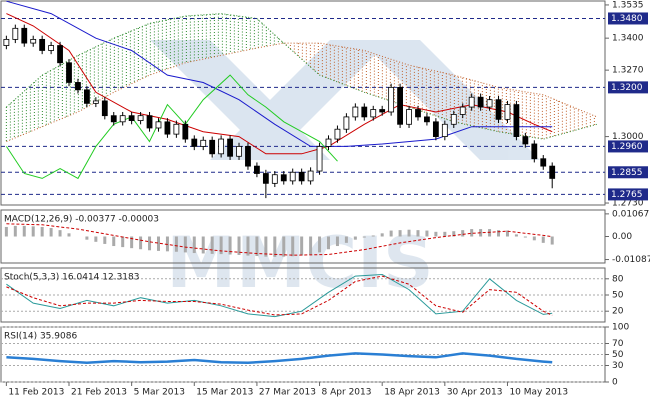 The image size is (650, 400). What do you see at coordinates (159, 393) in the screenshot?
I see `x-tick-label: 5 Mar 2013` at bounding box center [159, 393].